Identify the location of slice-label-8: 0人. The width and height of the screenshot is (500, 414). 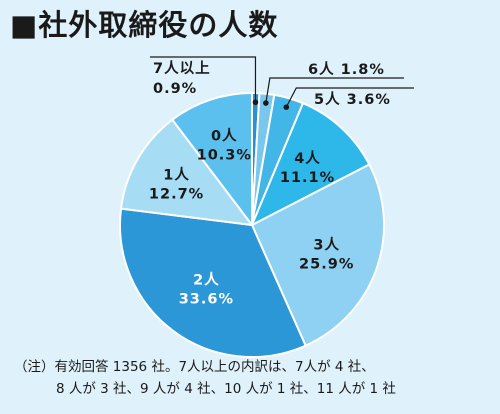
(224, 135).